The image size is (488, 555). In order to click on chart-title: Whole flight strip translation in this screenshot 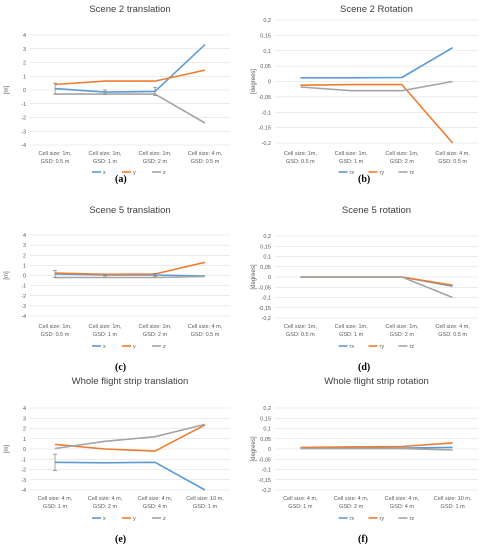, I will do `click(130, 381)`.